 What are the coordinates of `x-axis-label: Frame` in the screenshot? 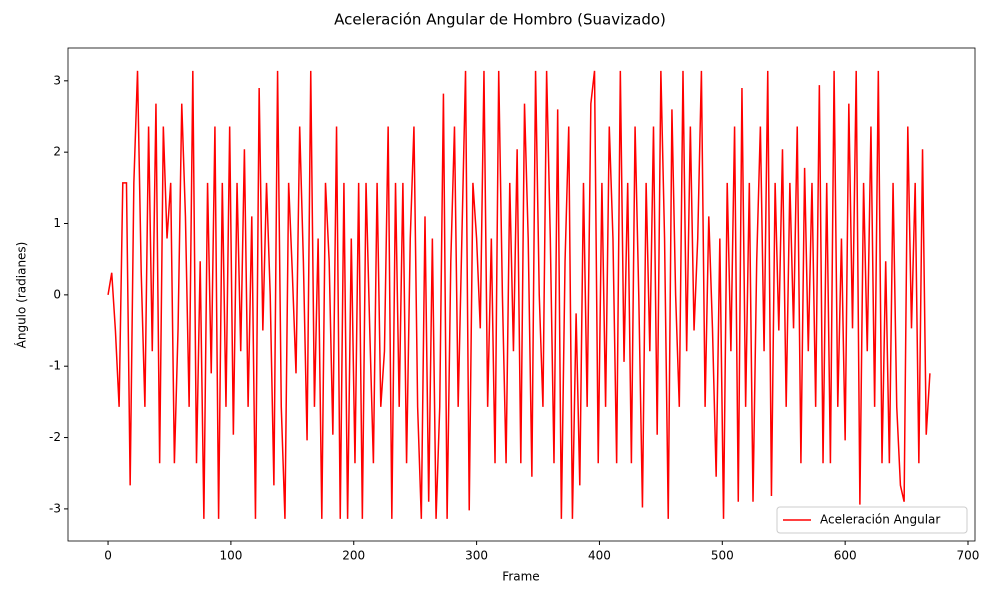 It's located at (520, 577).